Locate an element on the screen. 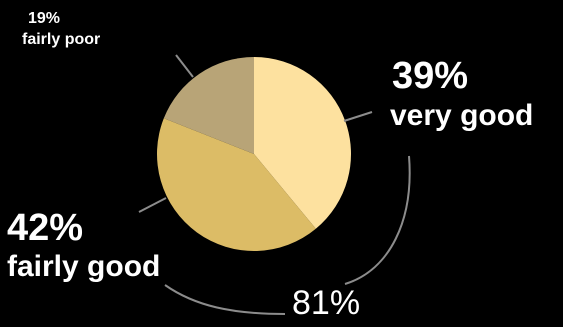  combined-percent-label: 81% is located at coordinates (326, 303).